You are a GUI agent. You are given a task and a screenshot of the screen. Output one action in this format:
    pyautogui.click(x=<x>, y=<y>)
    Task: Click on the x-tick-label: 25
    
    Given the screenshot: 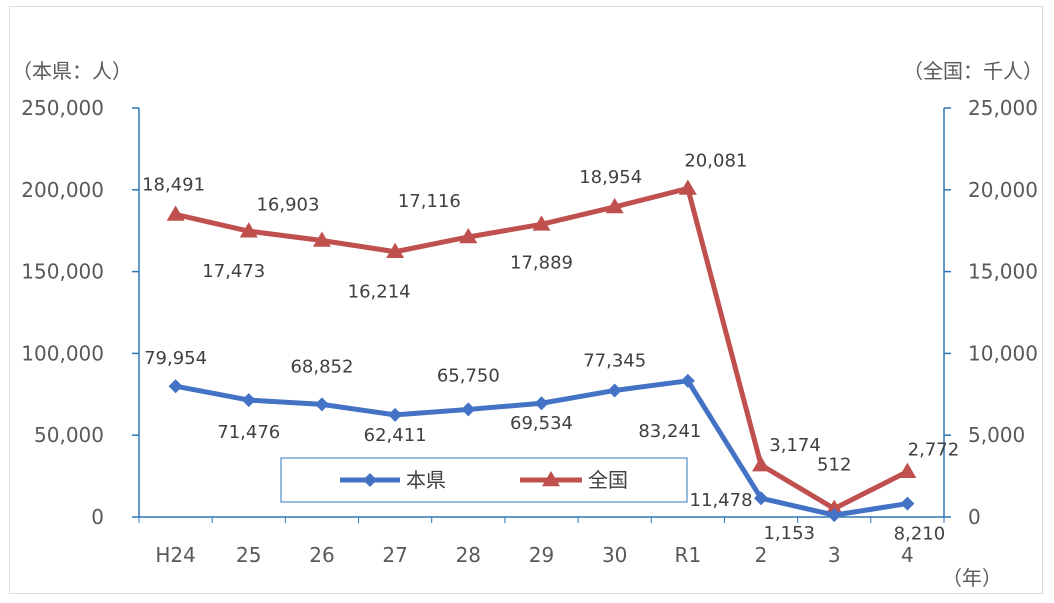 What is the action you would take?
    pyautogui.click(x=248, y=555)
    